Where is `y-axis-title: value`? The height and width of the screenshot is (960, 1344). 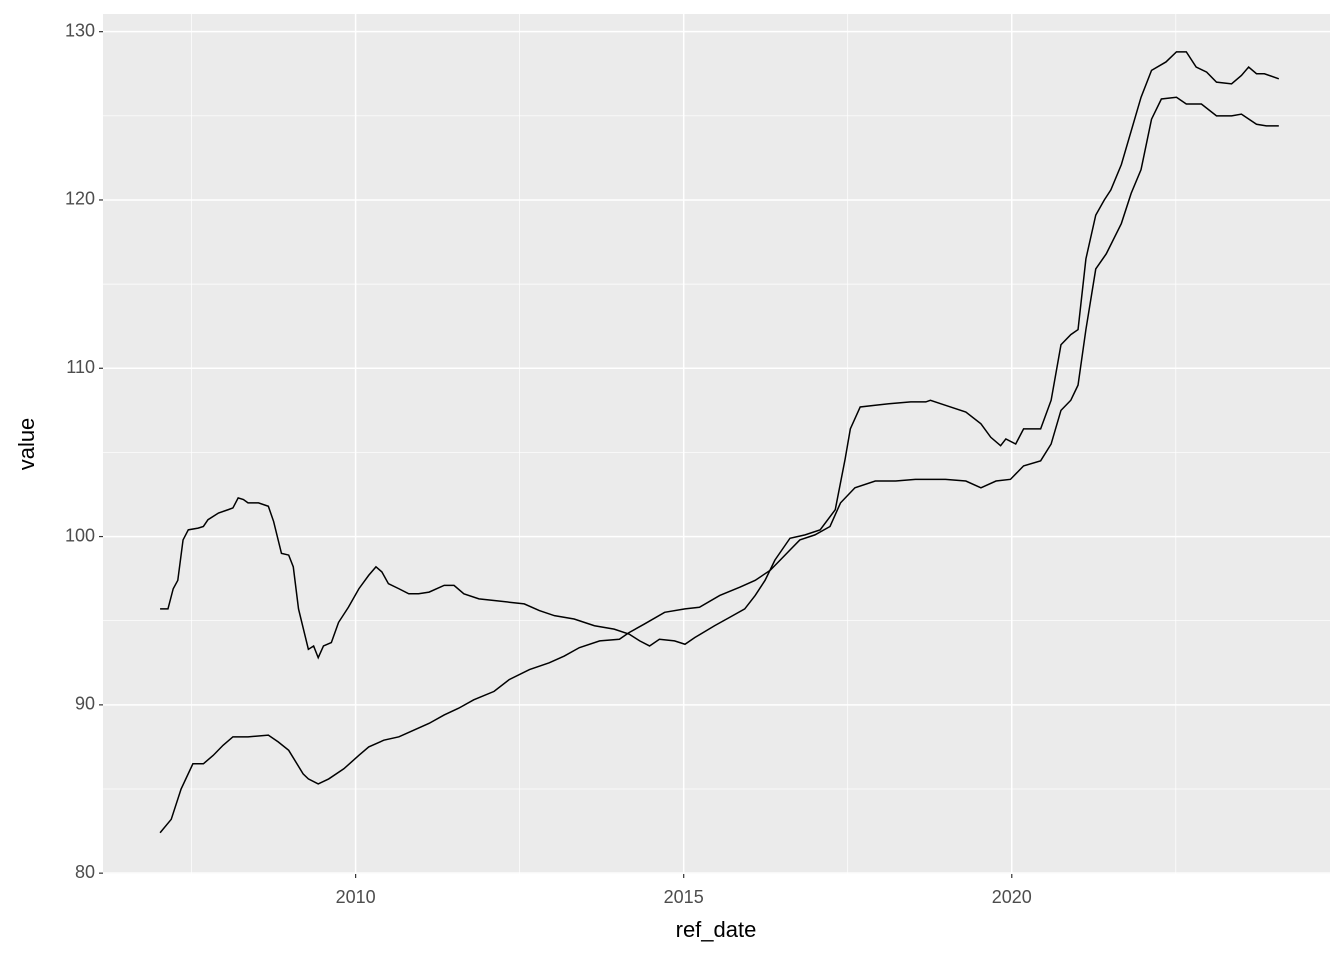 y-axis-title: value is located at coordinates (26, 444).